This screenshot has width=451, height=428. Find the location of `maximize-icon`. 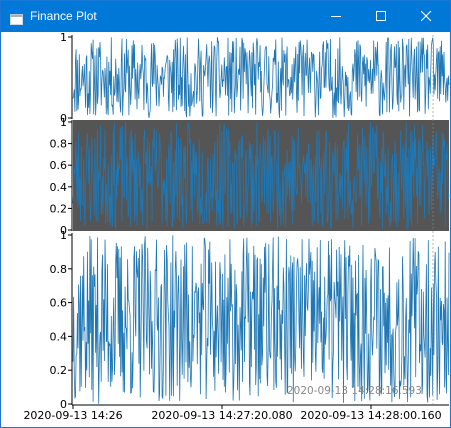

maximize-icon is located at coordinates (381, 16).